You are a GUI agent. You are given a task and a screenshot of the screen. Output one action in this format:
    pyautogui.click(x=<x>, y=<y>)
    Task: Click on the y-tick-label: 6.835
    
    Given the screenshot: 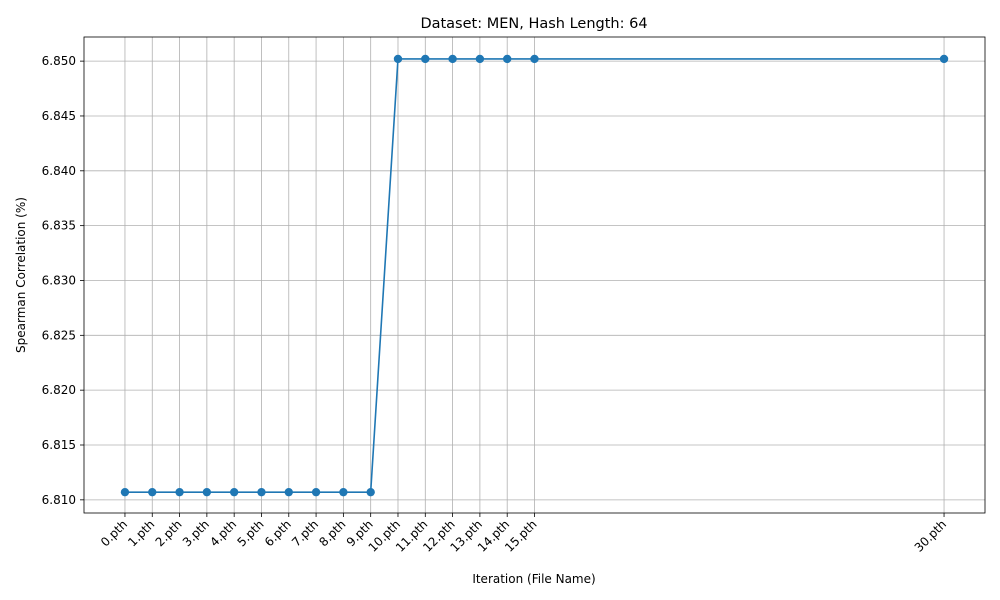 What is the action you would take?
    pyautogui.click(x=59, y=226)
    